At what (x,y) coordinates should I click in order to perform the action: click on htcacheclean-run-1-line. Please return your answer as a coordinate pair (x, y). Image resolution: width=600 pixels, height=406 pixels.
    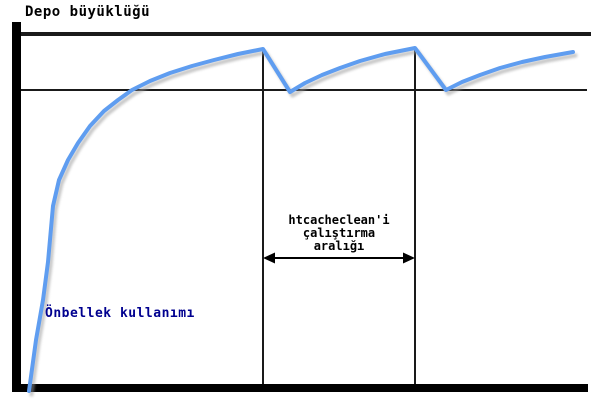
    Looking at the image, I should click on (263, 216).